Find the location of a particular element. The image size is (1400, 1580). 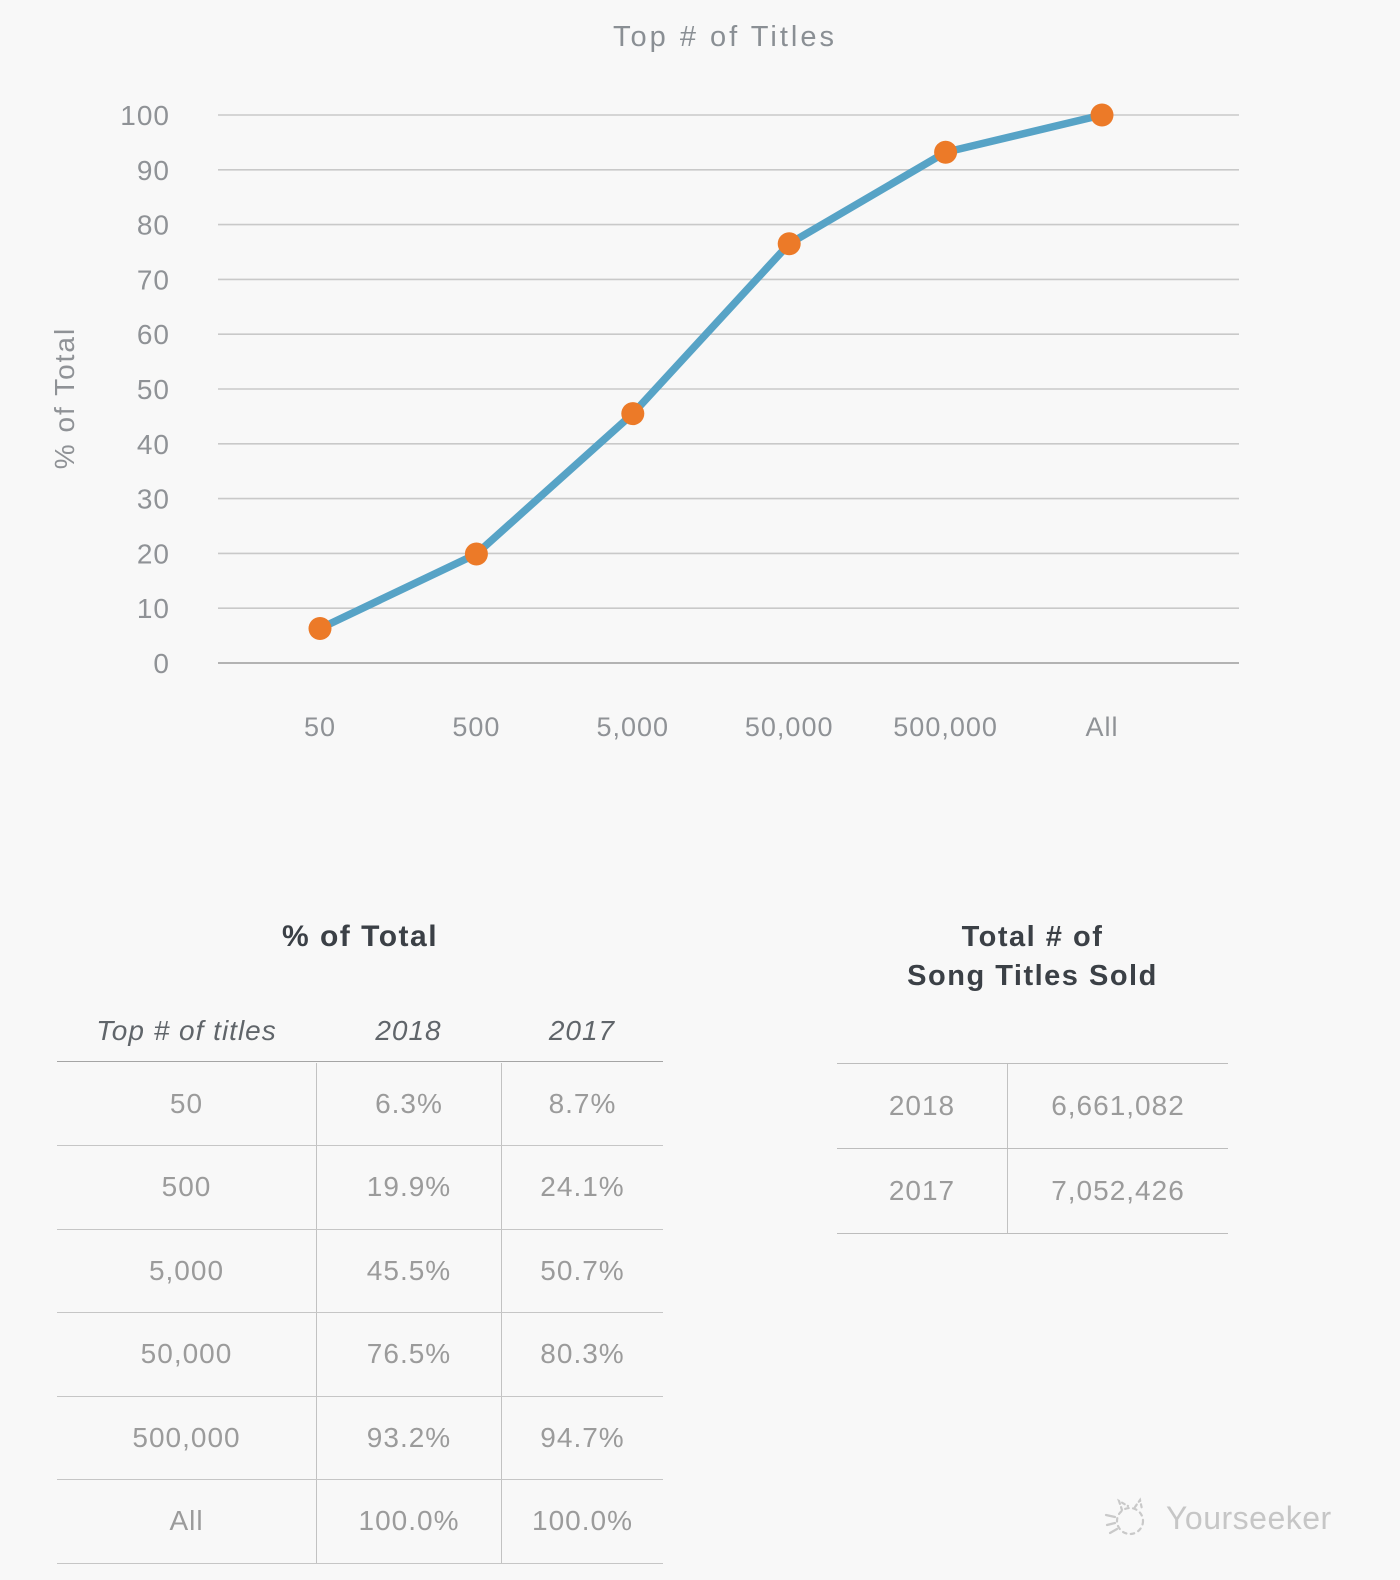

table-row: 5,000 45.5% 50.7% is located at coordinates (360, 1271).